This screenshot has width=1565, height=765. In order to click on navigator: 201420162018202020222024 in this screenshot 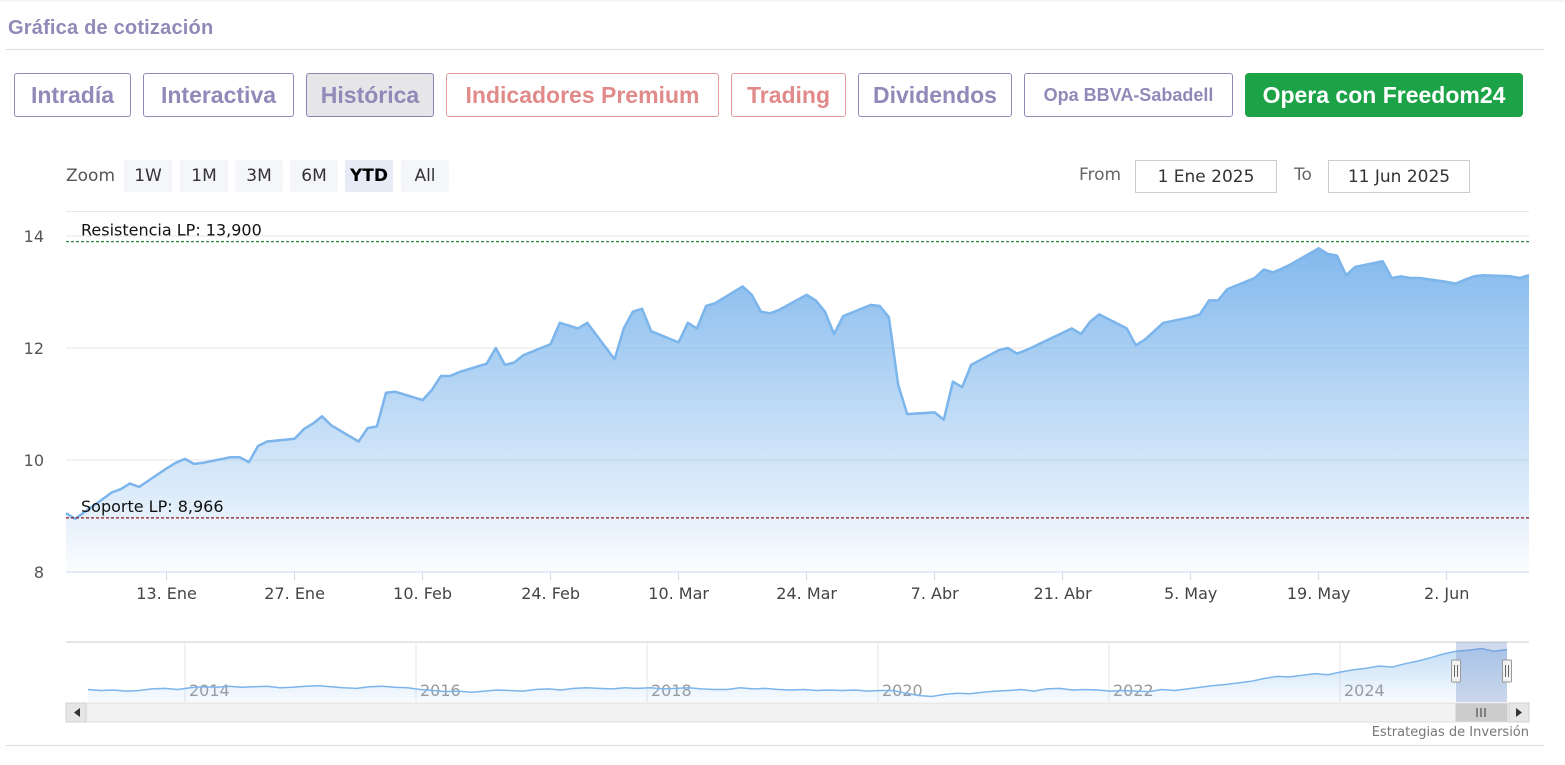, I will do `click(797, 682)`.